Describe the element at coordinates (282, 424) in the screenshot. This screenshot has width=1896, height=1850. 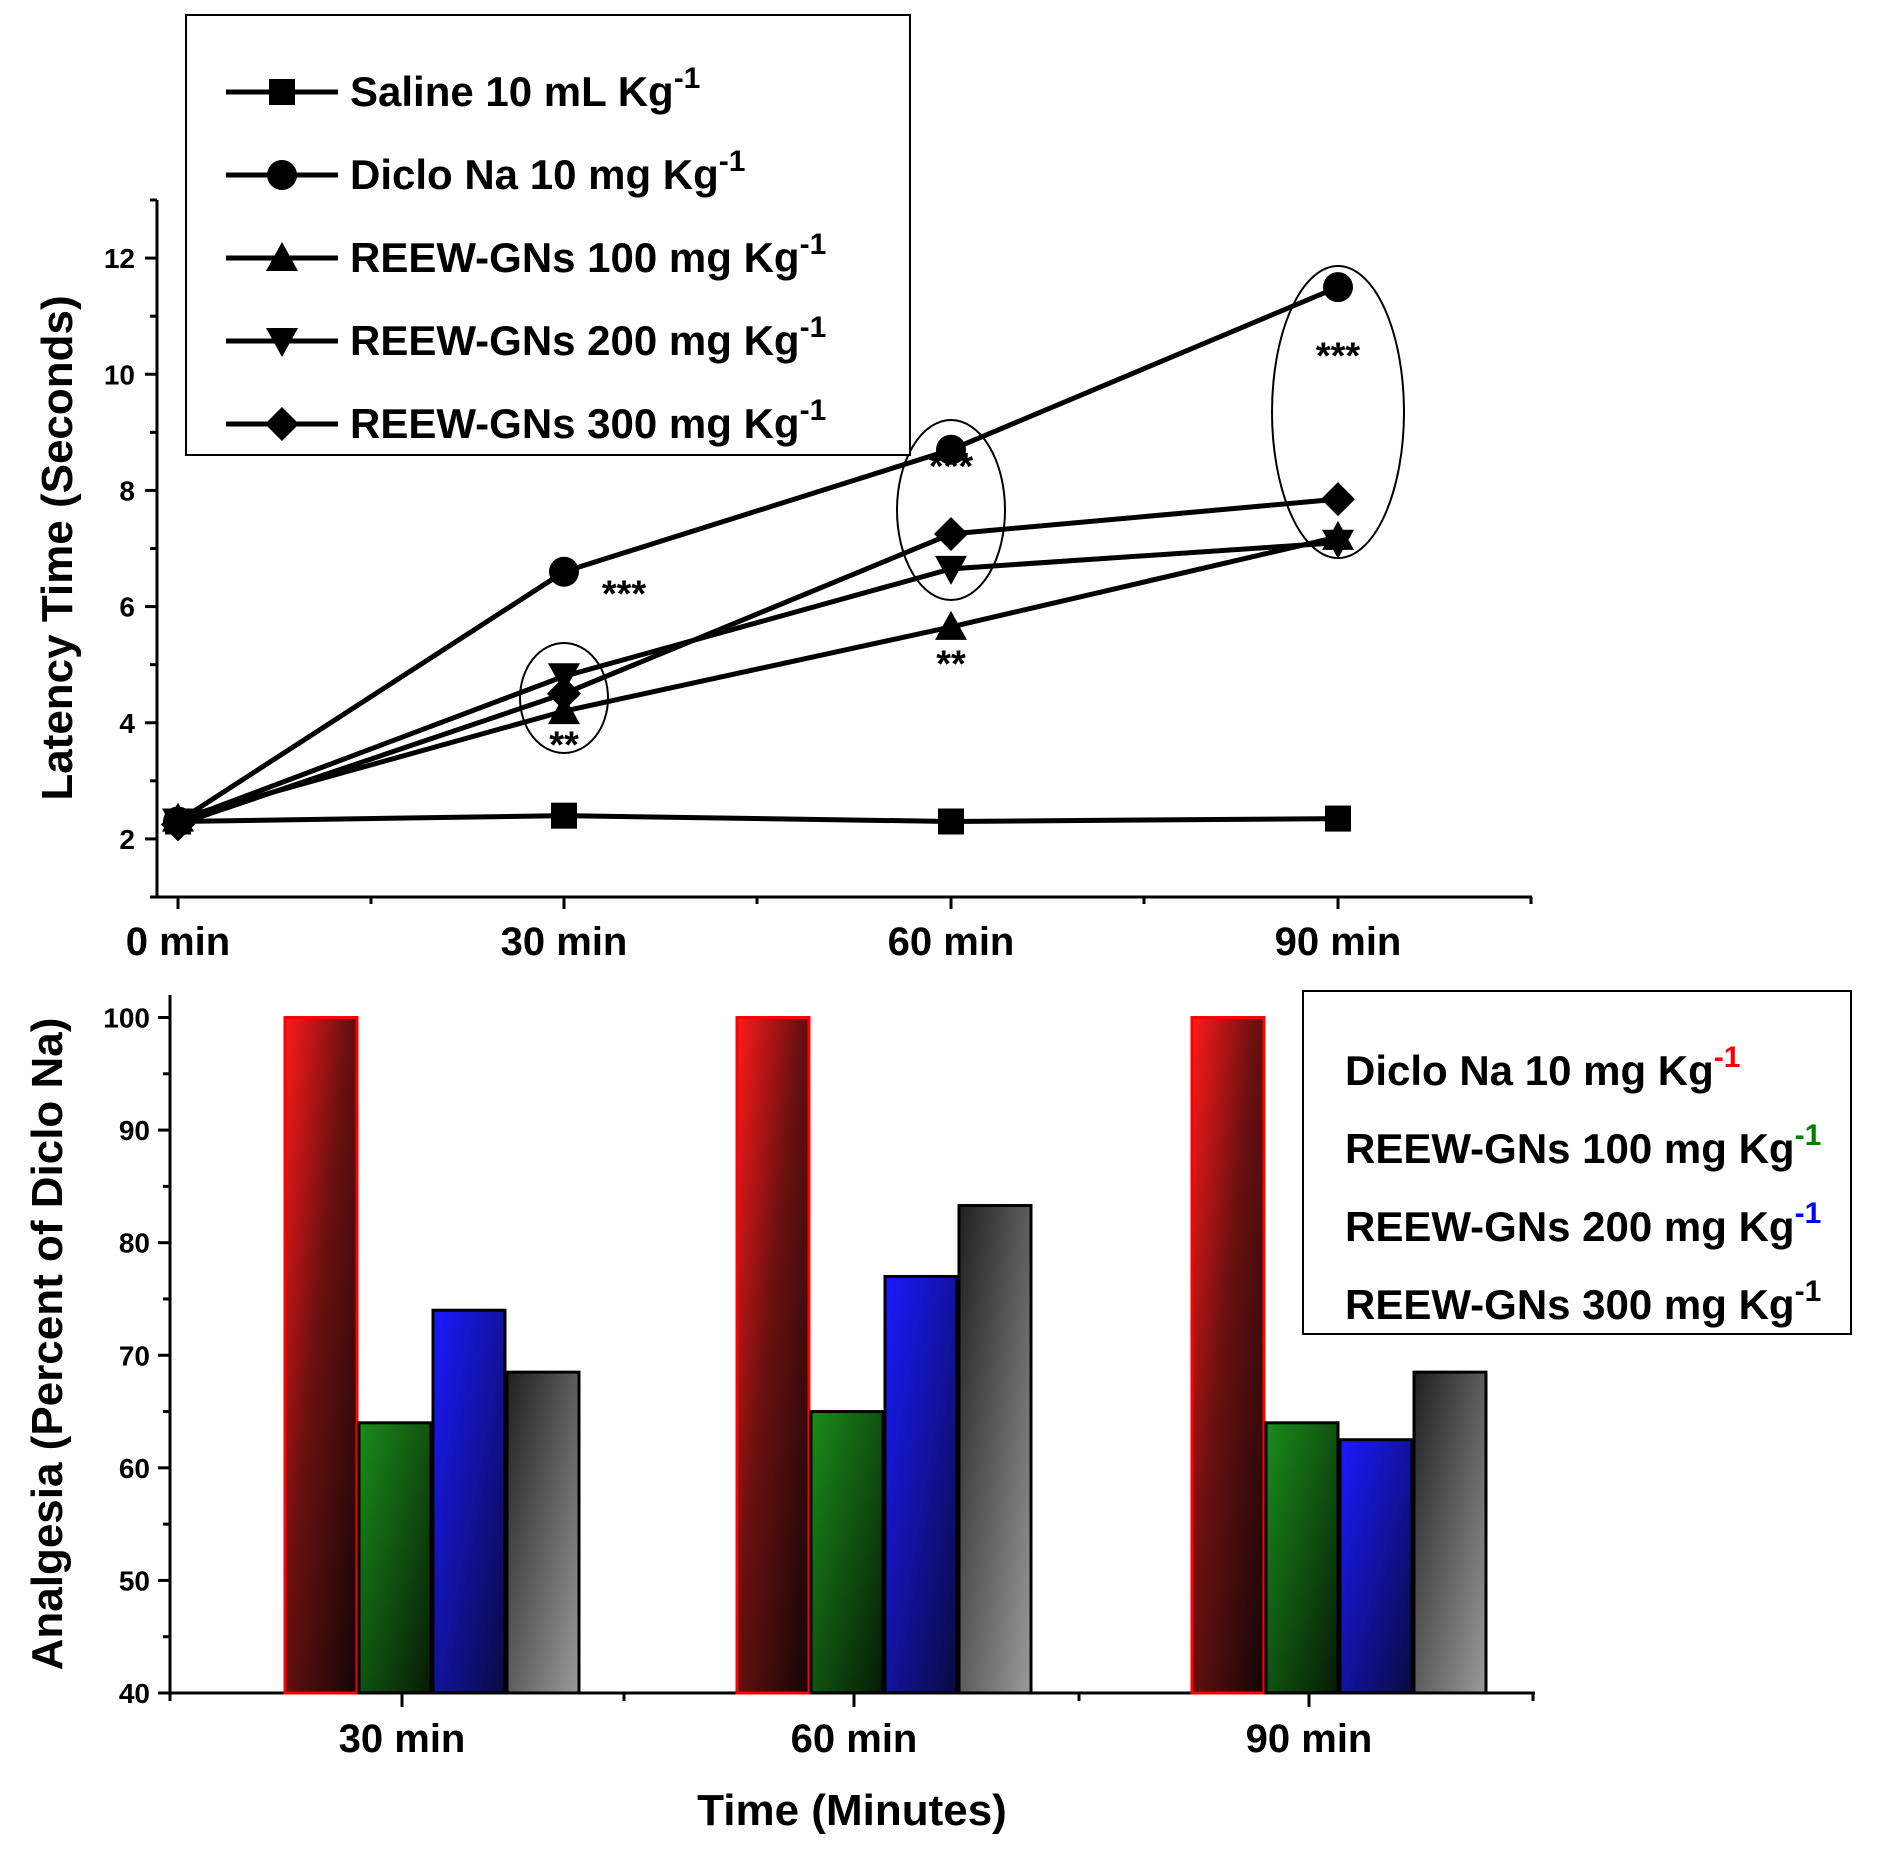
I see `legend-marker-reew-gns-300-mg-kg` at that location.